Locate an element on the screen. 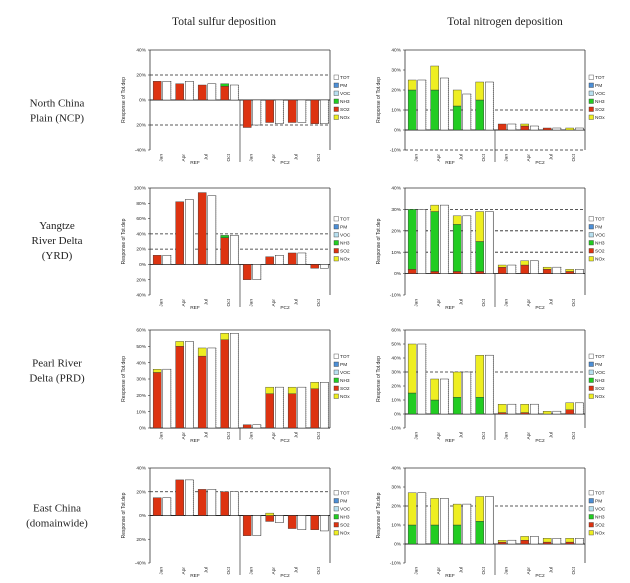 Image resolution: width=630 pixels, height=583 pixels. y-tick-label: 0% is located at coordinates (398, 131).